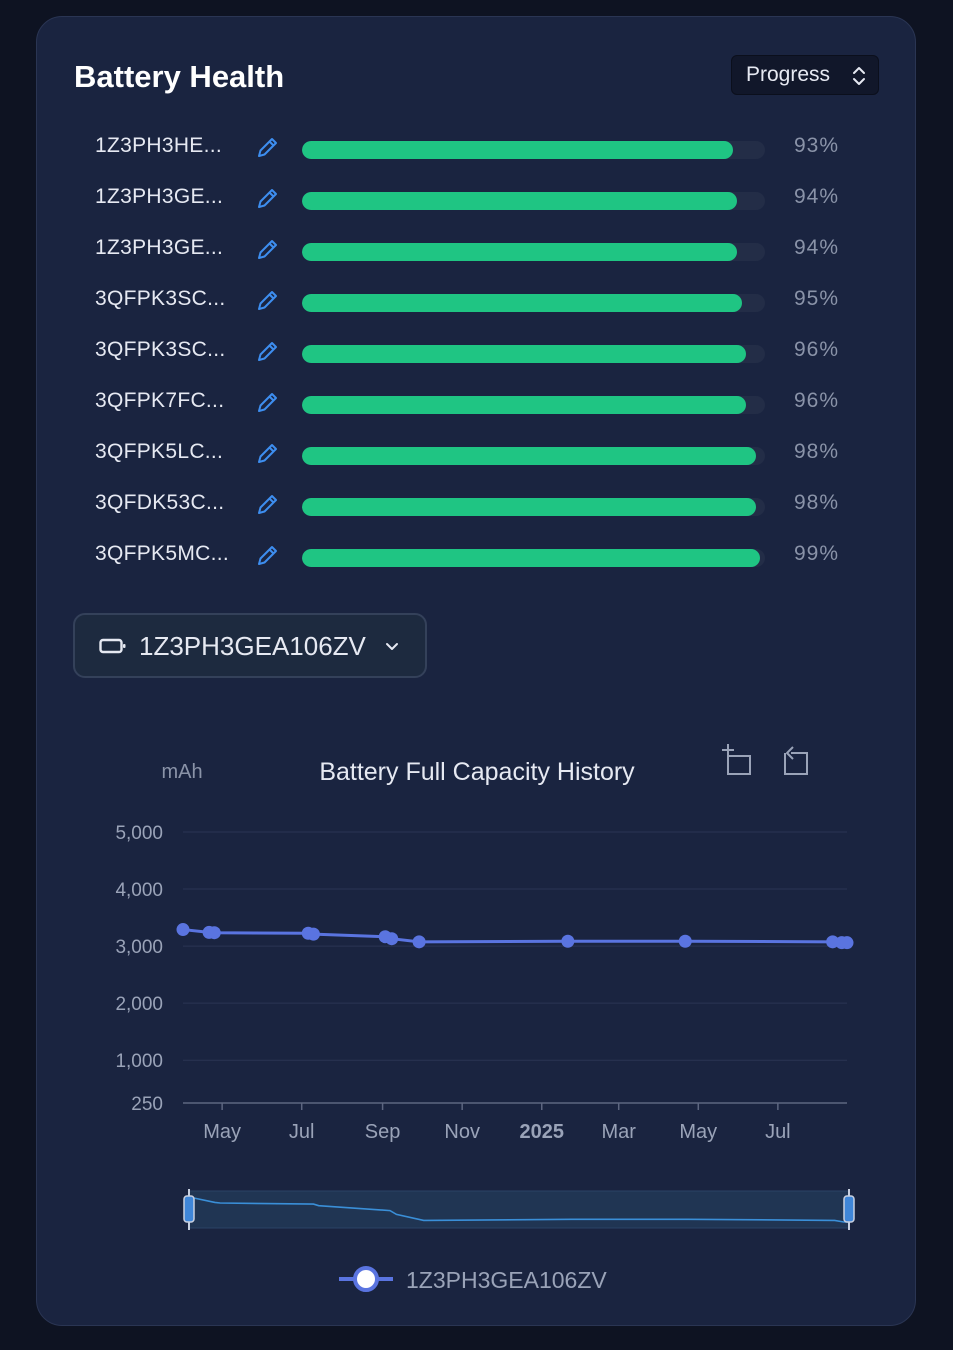 The image size is (953, 1350). What do you see at coordinates (139, 1004) in the screenshot?
I see `y-tick-label: 2,000` at bounding box center [139, 1004].